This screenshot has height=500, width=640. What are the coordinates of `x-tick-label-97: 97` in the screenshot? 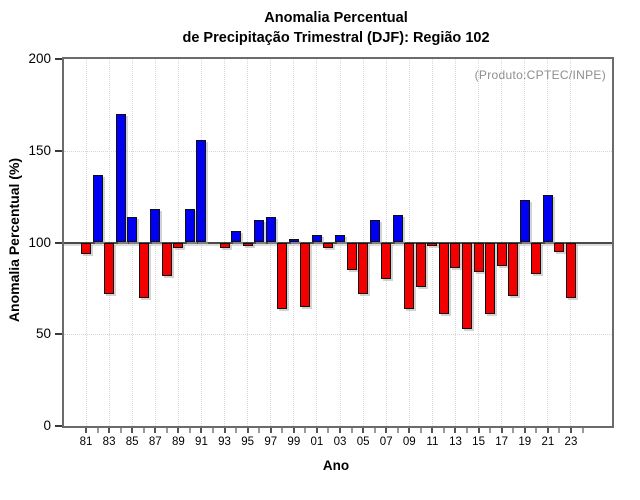 It's located at (271, 442).